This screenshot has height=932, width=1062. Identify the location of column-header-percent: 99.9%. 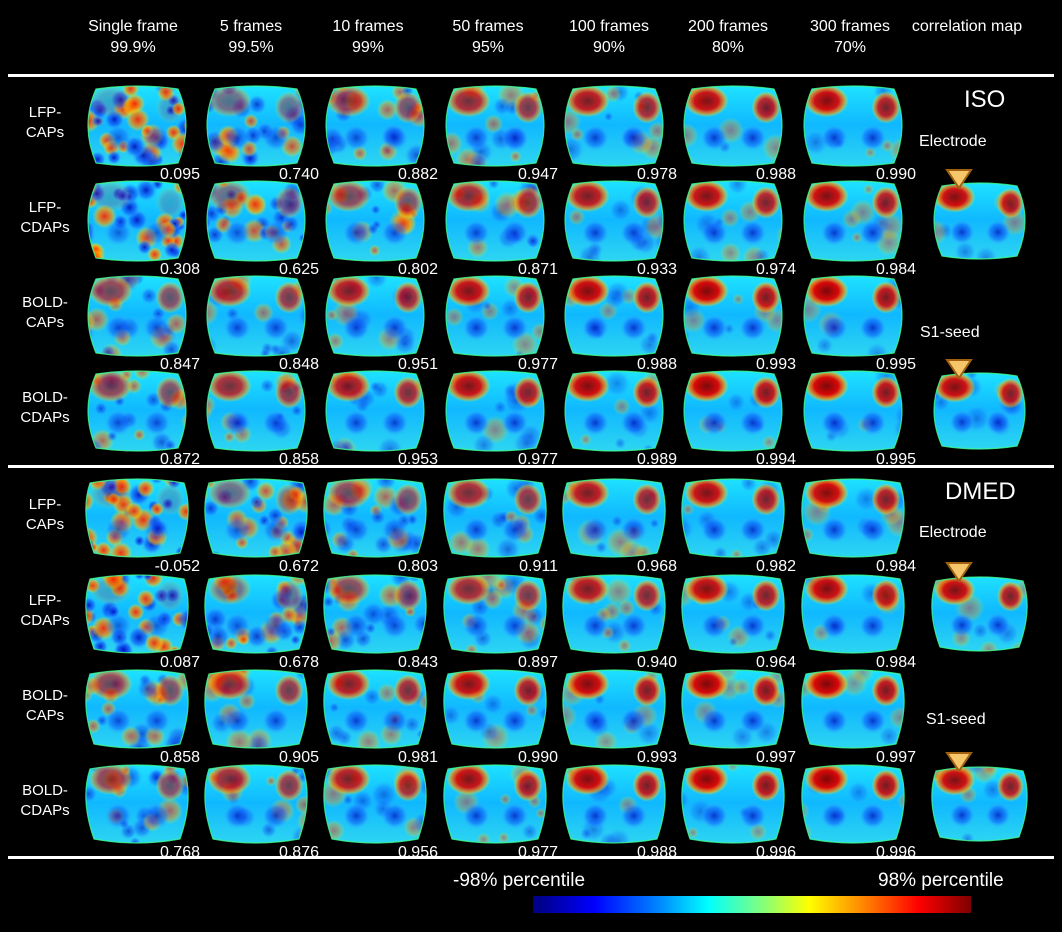
(133, 47).